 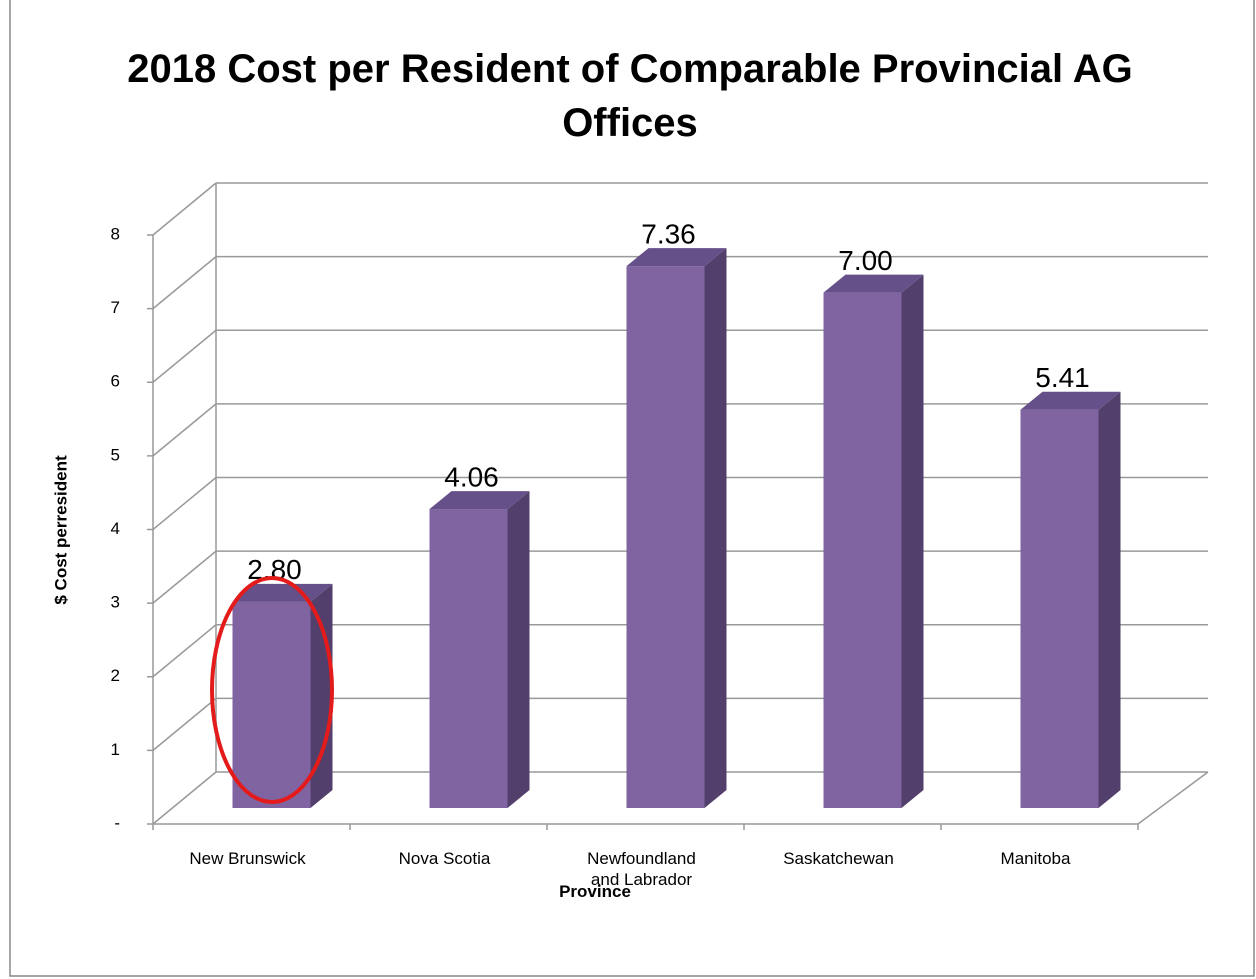 What do you see at coordinates (838, 858) in the screenshot?
I see `x-tick-label: Saskatchewan` at bounding box center [838, 858].